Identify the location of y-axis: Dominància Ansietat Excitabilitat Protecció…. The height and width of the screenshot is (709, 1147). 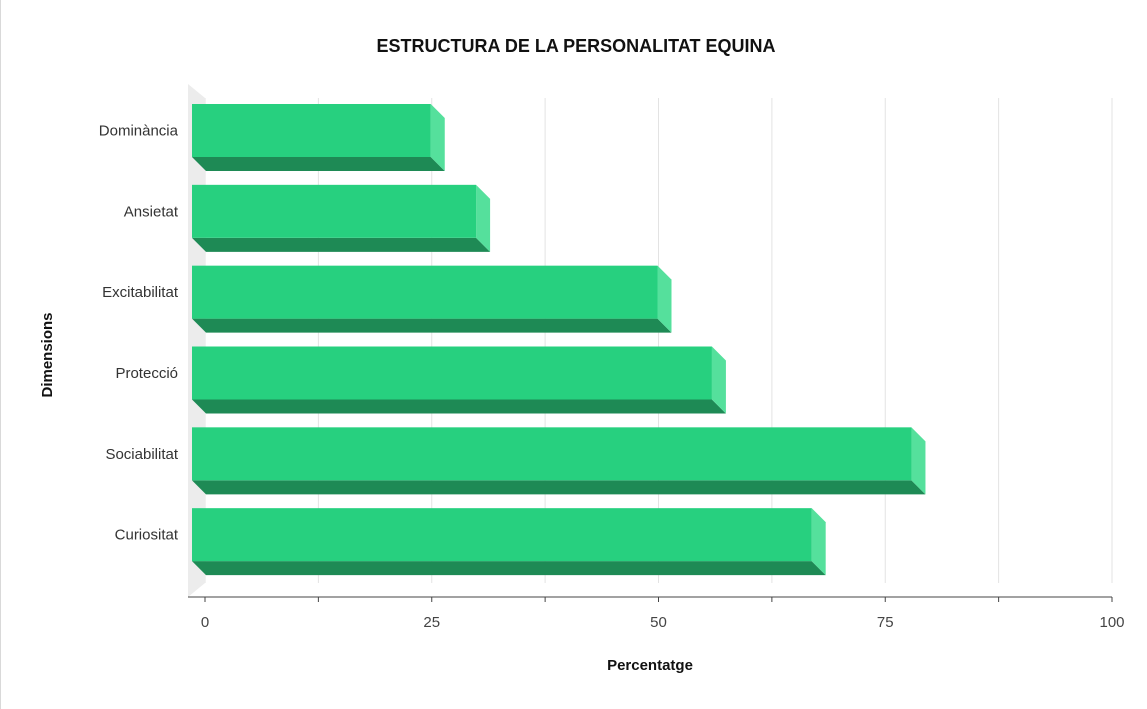
(139, 333).